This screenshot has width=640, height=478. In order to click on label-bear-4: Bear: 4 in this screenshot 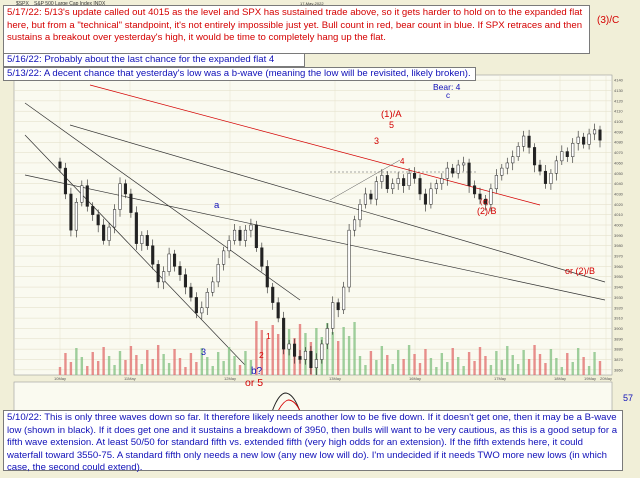, I will do `click(447, 87)`.